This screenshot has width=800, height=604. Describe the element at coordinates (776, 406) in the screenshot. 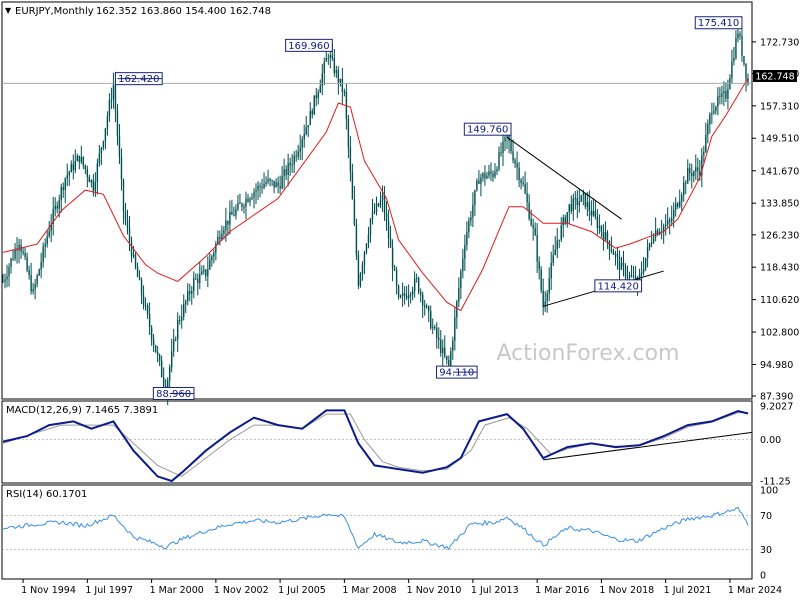

I see `macd-axis-label: 9.2027` at that location.